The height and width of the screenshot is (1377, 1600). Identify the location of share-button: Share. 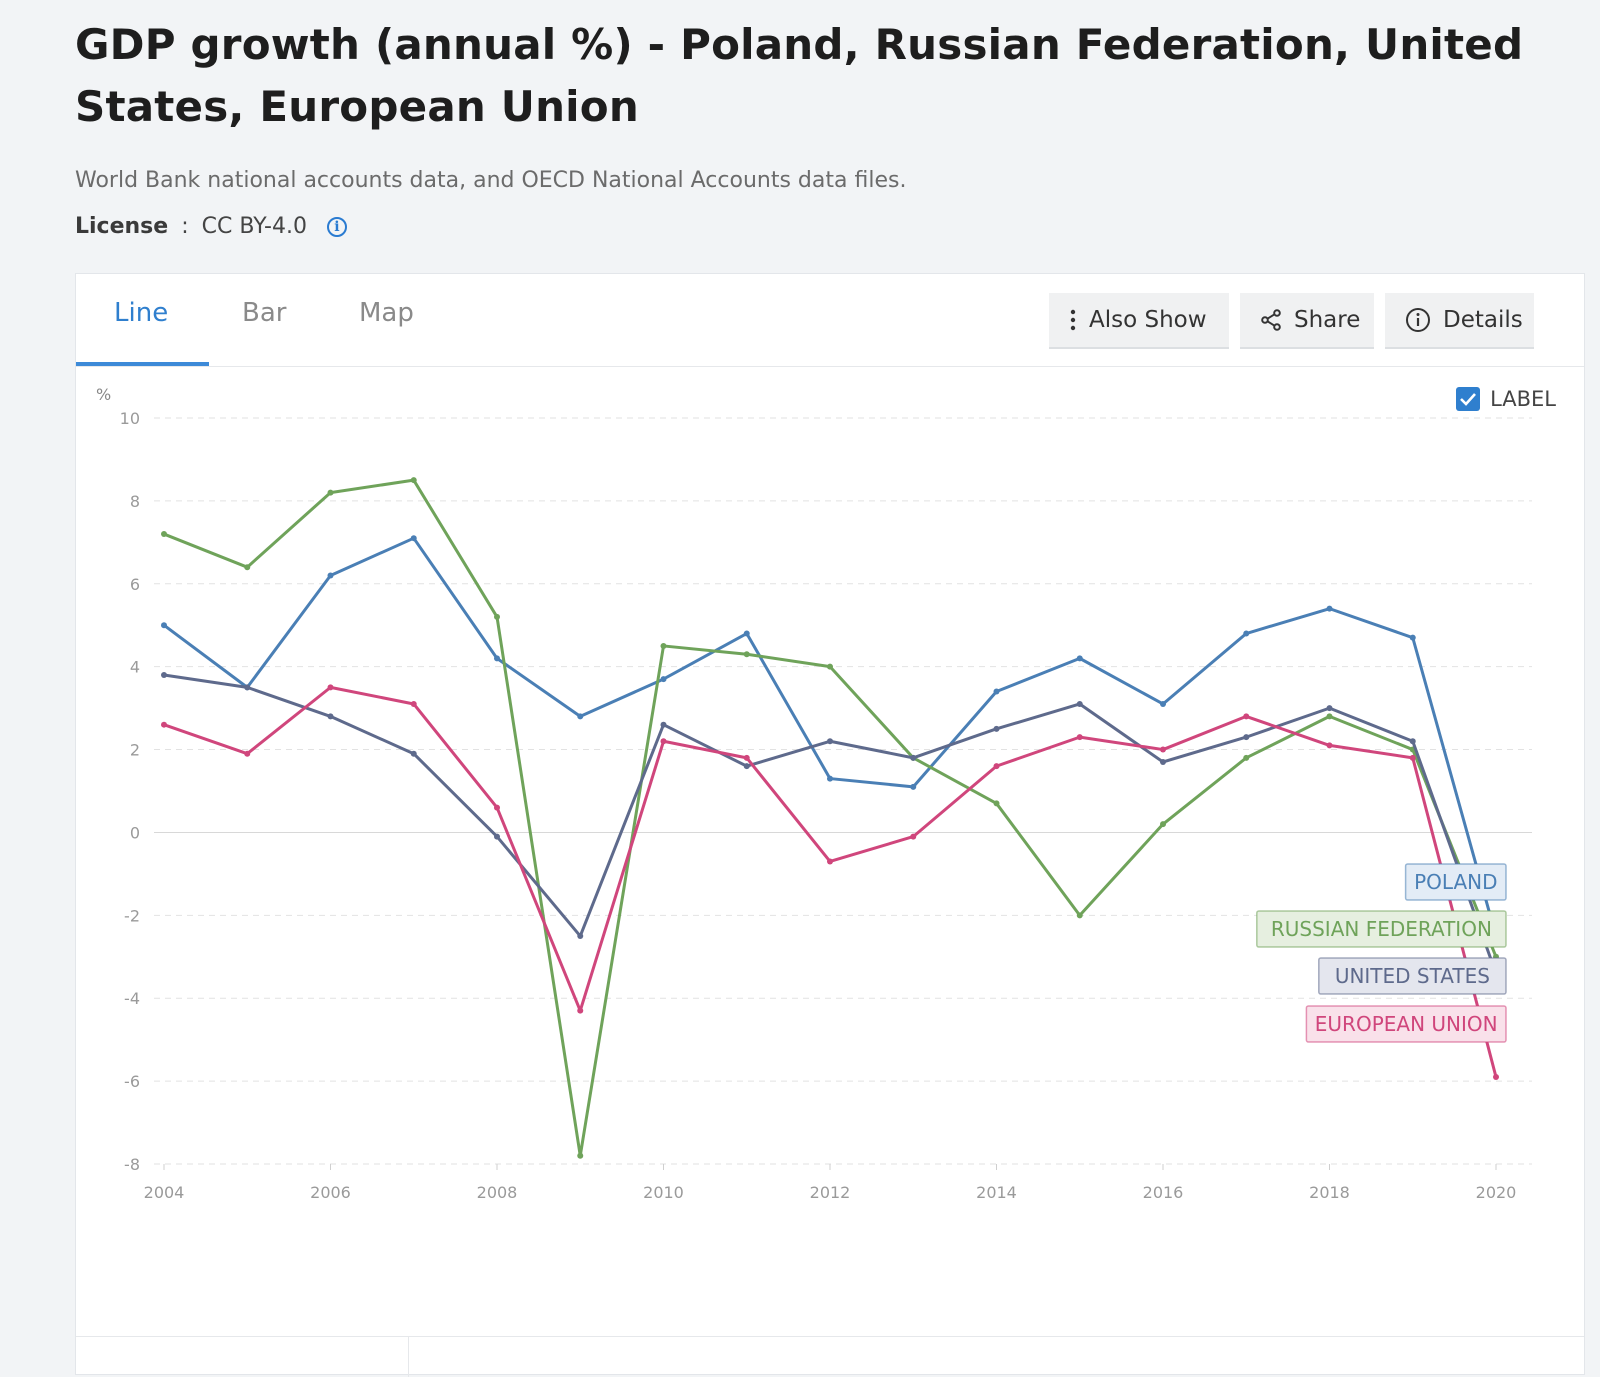
(1307, 321).